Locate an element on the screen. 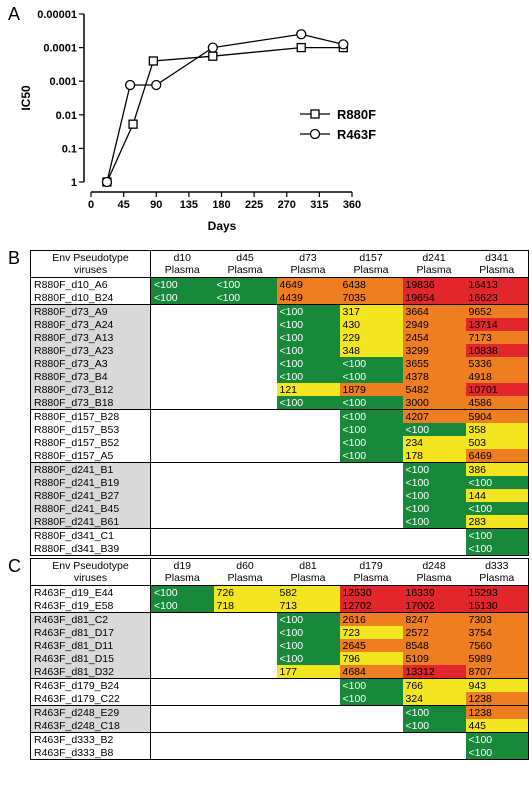 This screenshot has height=800, width=532. table-row: R880F_d241_B19 <100 <100 is located at coordinates (279, 482).